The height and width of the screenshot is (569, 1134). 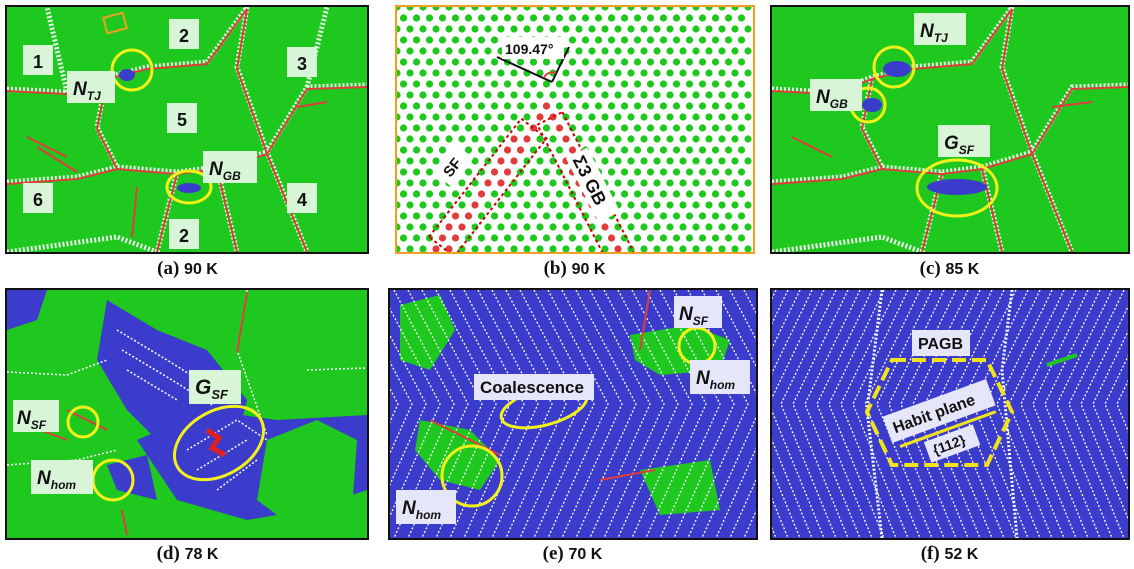 What do you see at coordinates (934, 33) in the screenshot?
I see `ntj-label: NTJ` at bounding box center [934, 33].